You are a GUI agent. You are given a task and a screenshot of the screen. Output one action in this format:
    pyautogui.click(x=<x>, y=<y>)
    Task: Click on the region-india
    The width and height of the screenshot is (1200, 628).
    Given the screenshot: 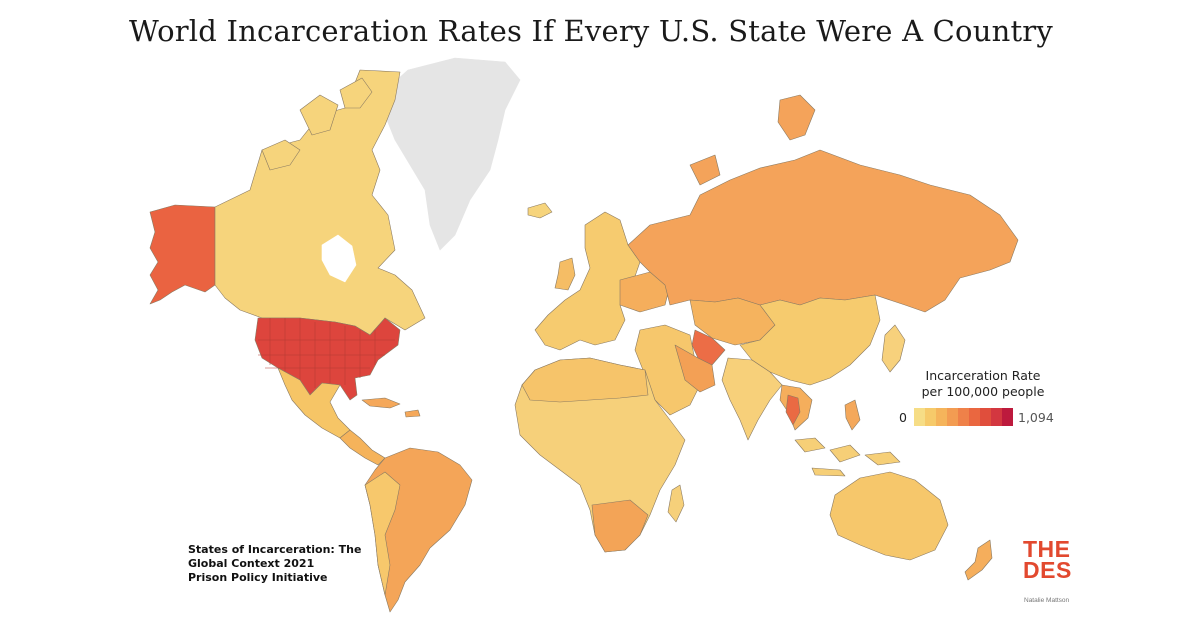 What is the action you would take?
    pyautogui.click(x=752, y=399)
    